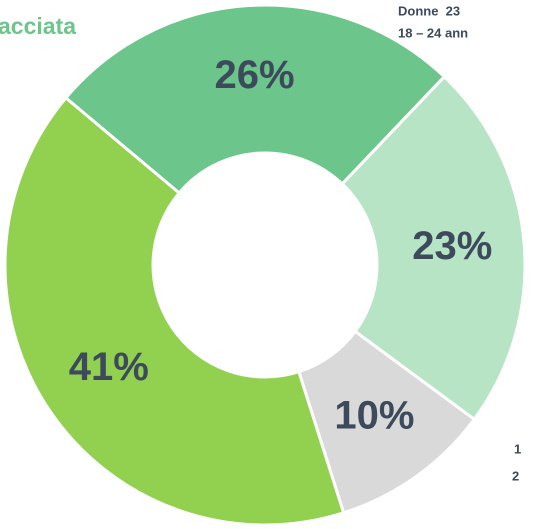 This screenshot has height=529, width=534. I want to click on donut-segment, so click(386, 422).